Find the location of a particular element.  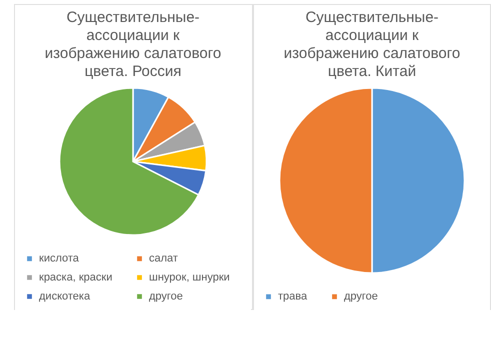

legend-label: краска, краски is located at coordinates (75, 278).